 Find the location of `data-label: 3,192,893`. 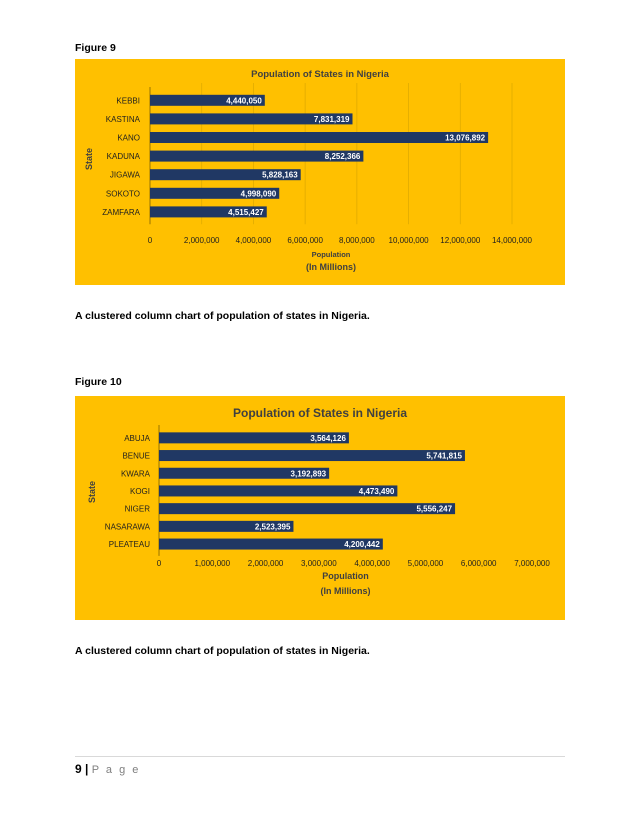

data-label: 3,192,893 is located at coordinates (309, 473).